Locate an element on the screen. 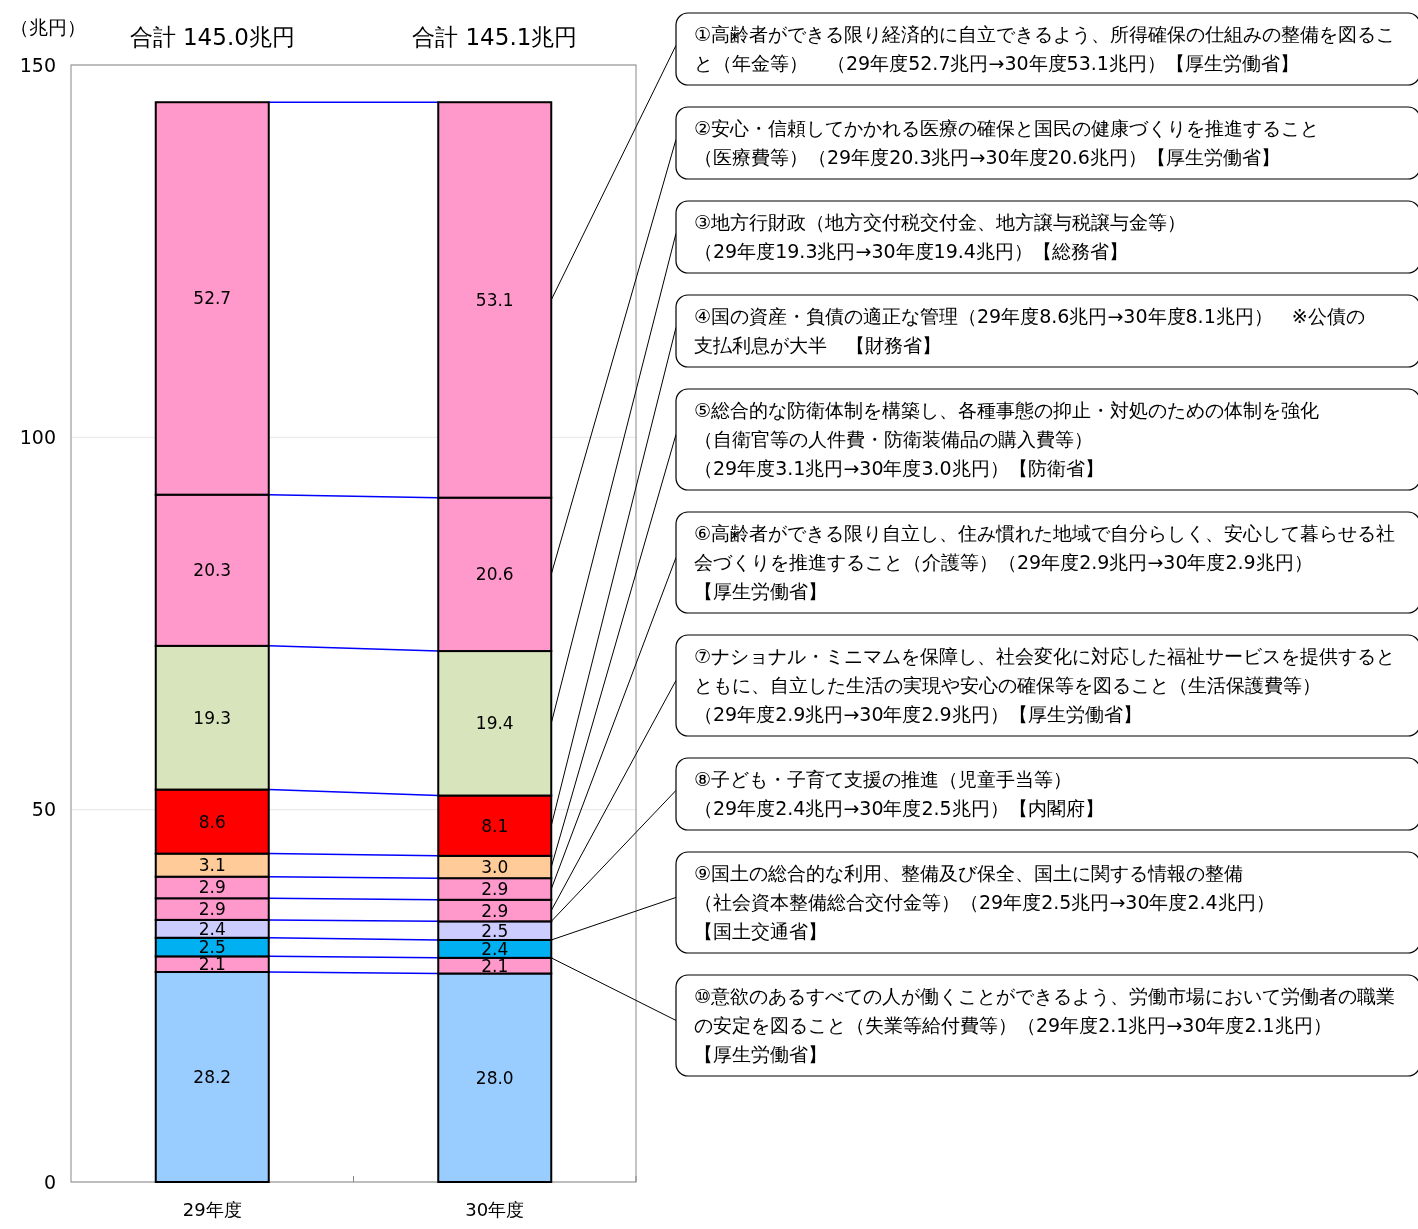 The width and height of the screenshot is (1418, 1229). text: ④国の資産・負債の適正な管理（29年度8.6兆円→30年度8.1兆円） ※公債の支払利息が大半 【財務省】 is located at coordinates (1029, 330).